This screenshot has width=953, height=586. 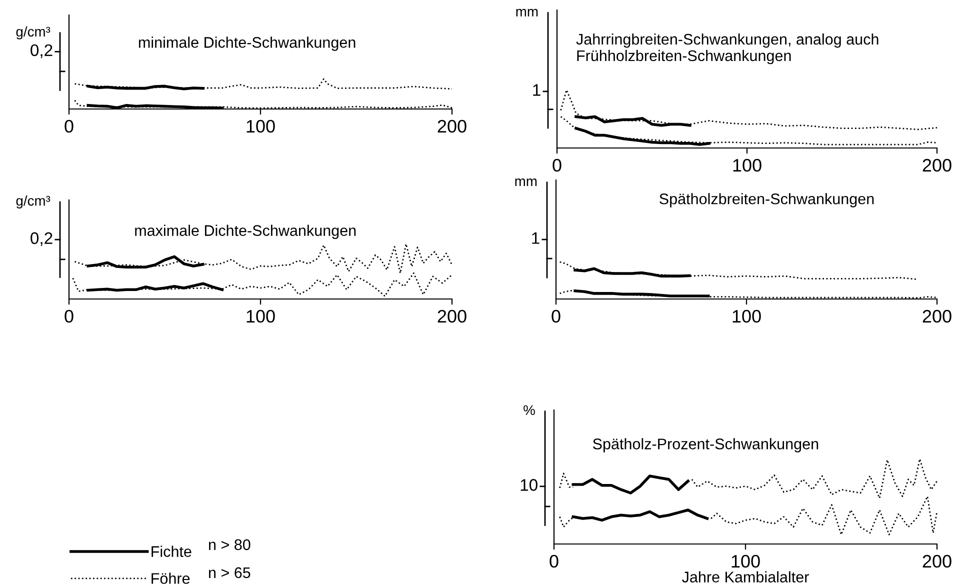 I want to click on legend-label: Föhre, so click(x=171, y=578).